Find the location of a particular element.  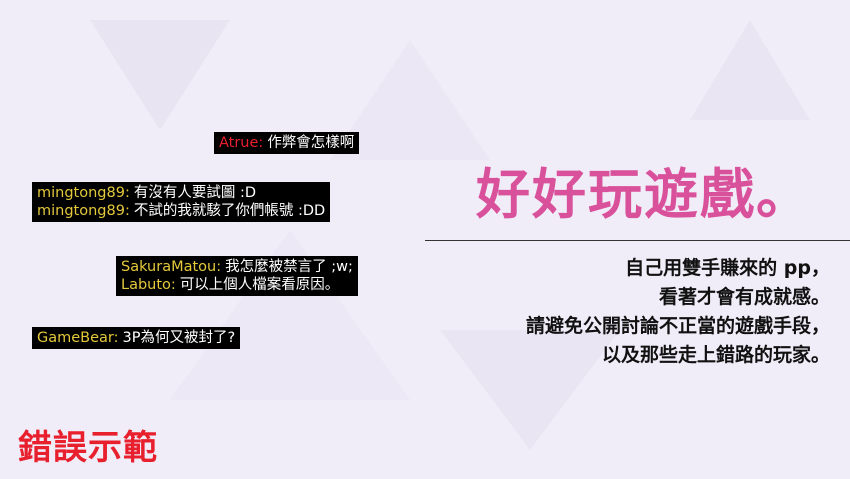

chat-line: Labuto: 可以上個人檔案看原因。 is located at coordinates (237, 285).